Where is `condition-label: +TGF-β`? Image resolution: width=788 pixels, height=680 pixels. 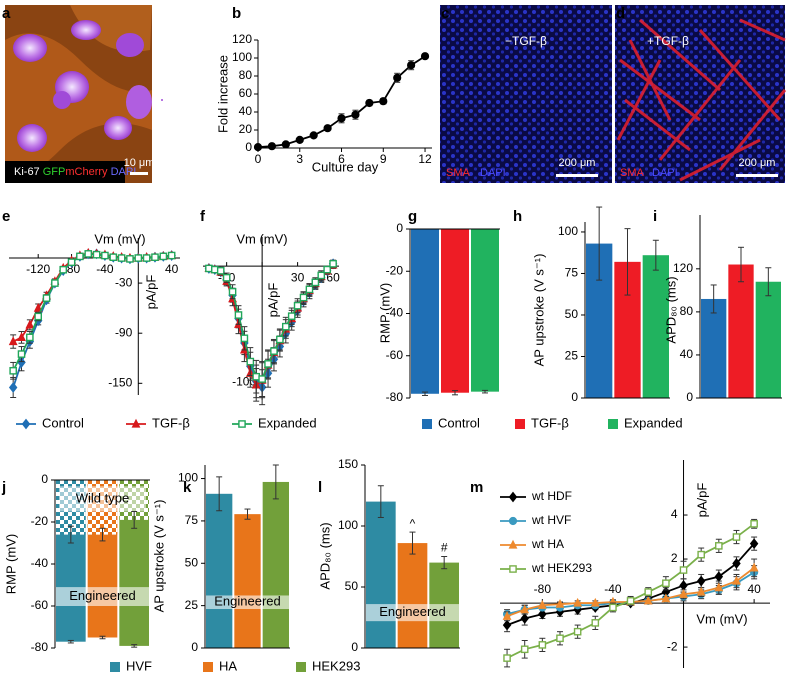
condition-label: +TGF-β is located at coordinates (668, 41).